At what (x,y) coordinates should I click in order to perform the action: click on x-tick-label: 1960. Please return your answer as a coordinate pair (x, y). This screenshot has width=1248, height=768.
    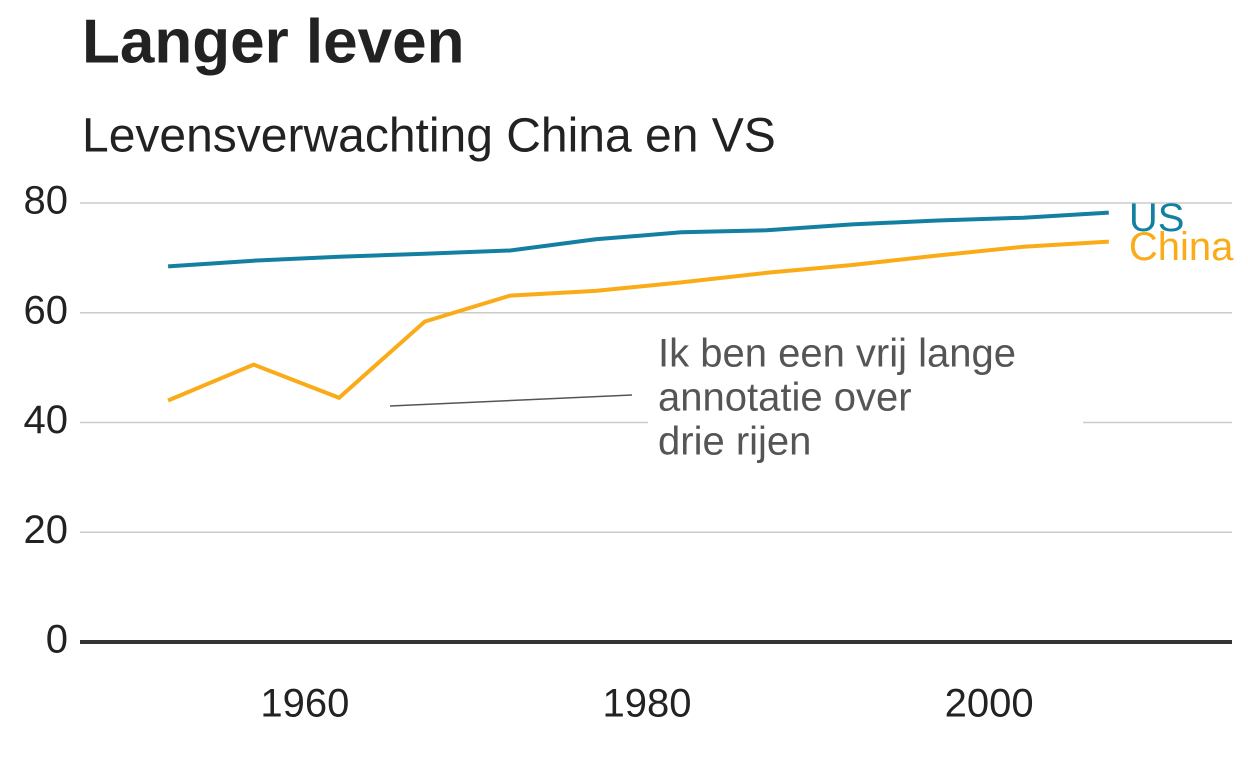
    Looking at the image, I should click on (304, 704).